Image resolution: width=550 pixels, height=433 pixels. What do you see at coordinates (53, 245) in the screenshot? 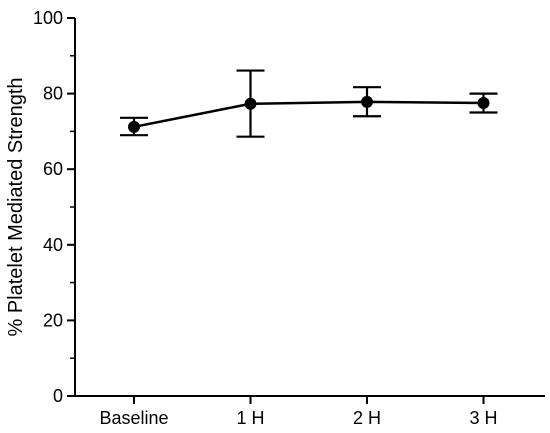
I see `y-tick-label: 40` at bounding box center [53, 245].